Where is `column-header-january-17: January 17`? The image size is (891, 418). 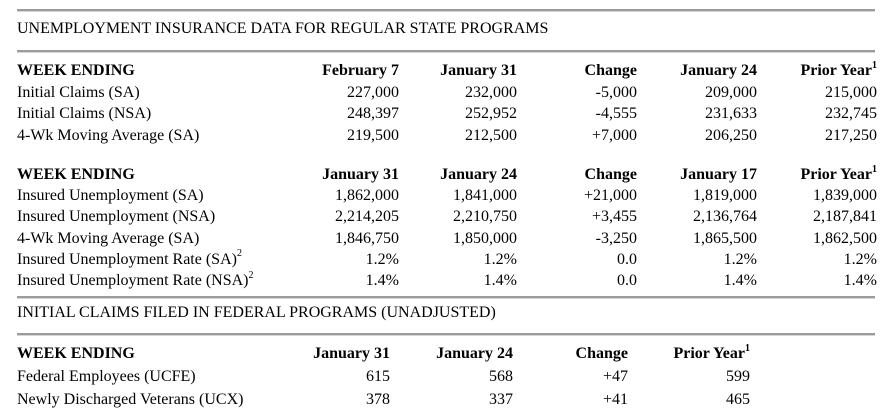 column-header-january-17: January 17 is located at coordinates (697, 174).